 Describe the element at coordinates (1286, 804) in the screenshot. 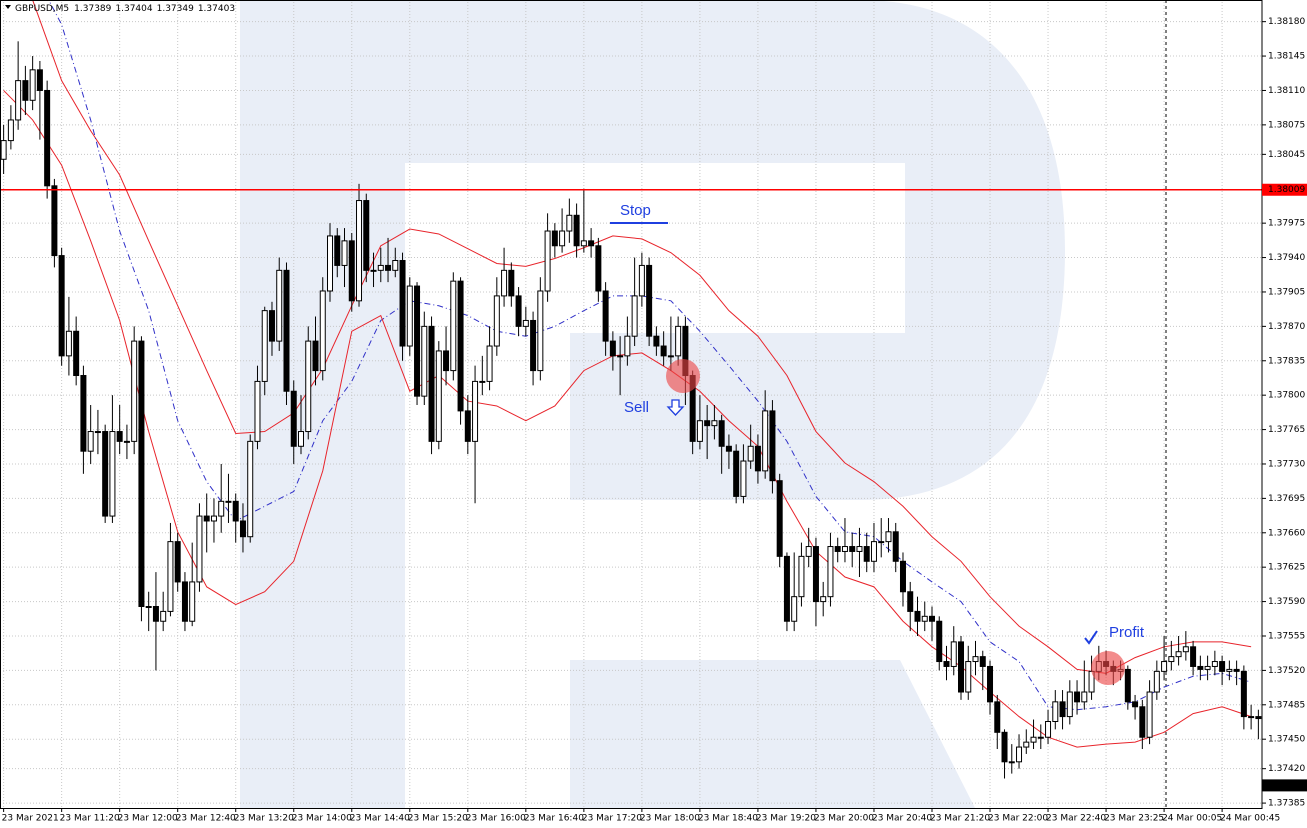

I see `y-tick-label: 1.37385` at that location.